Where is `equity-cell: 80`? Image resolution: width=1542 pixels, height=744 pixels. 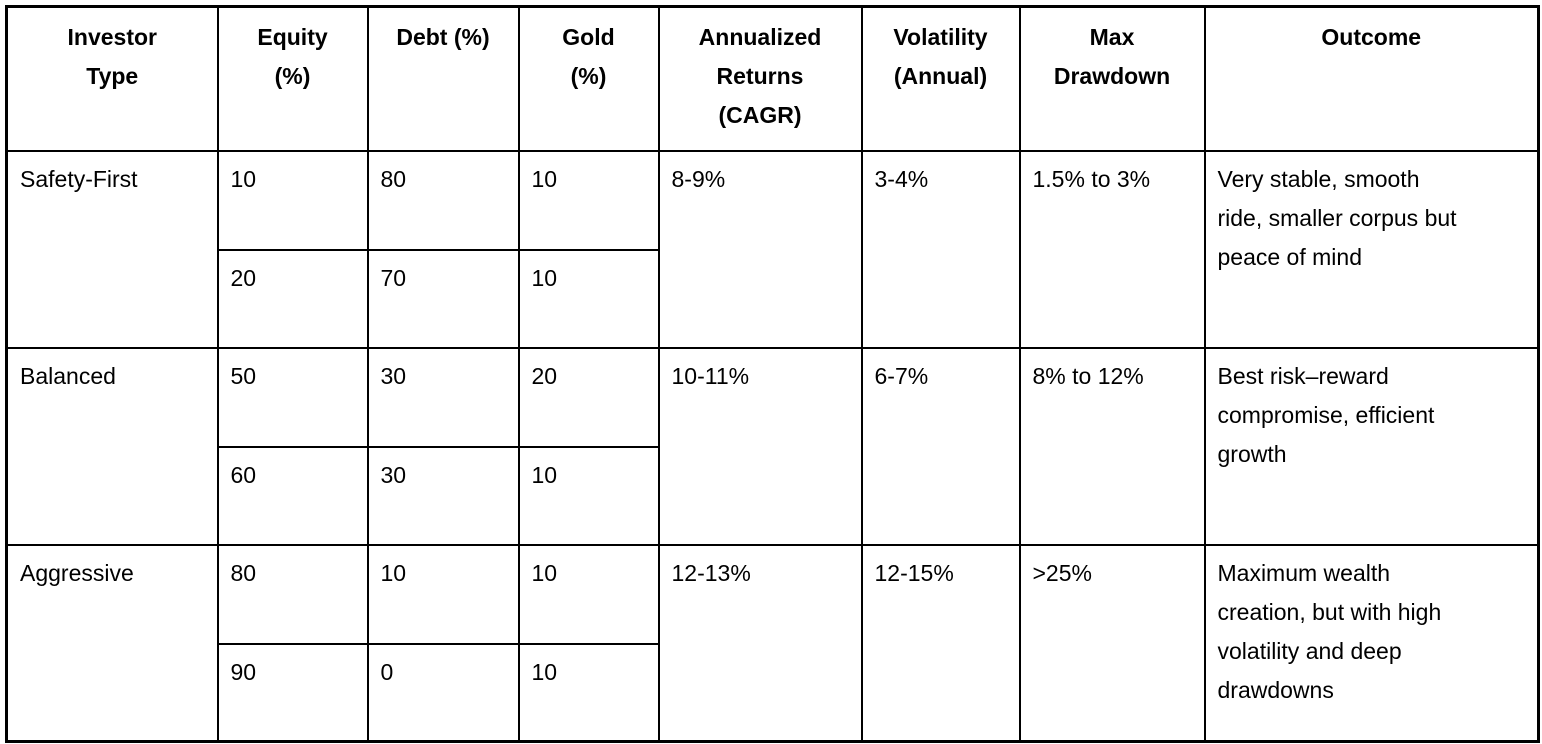
equity-cell: 80 is located at coordinates (292, 594).